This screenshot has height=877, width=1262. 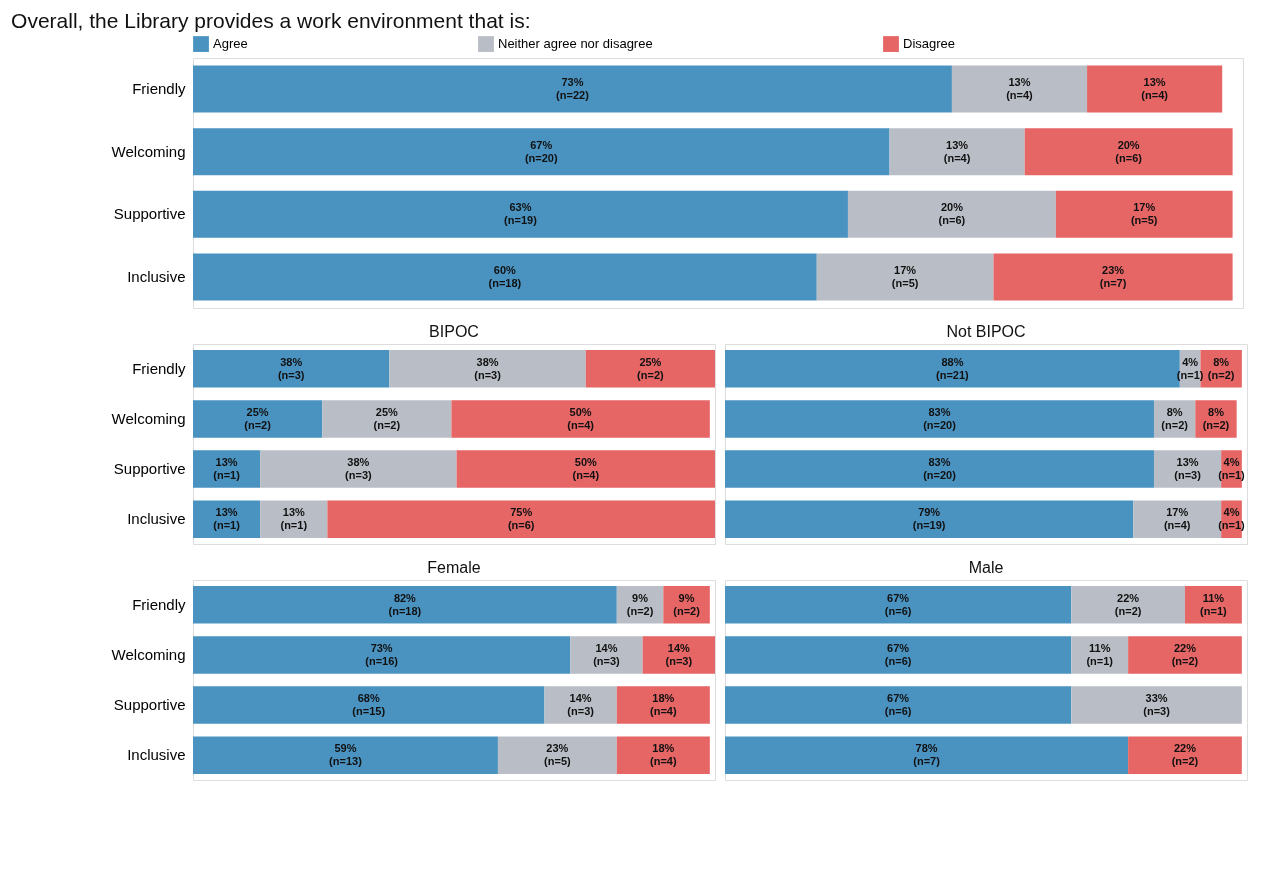 I want to click on legend-label: Disagree, so click(x=929, y=44).